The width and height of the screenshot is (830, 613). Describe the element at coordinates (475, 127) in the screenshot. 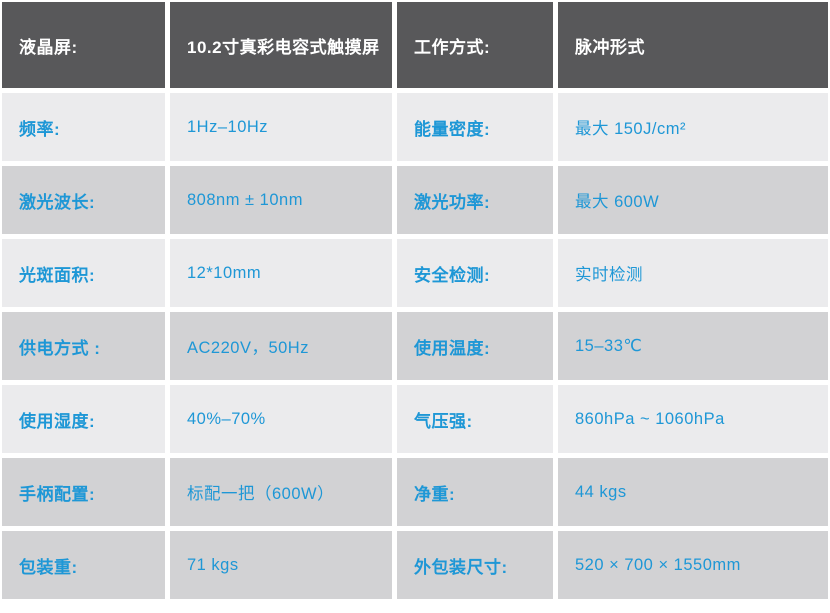

I see `label-energy-density: 能量密度:` at that location.